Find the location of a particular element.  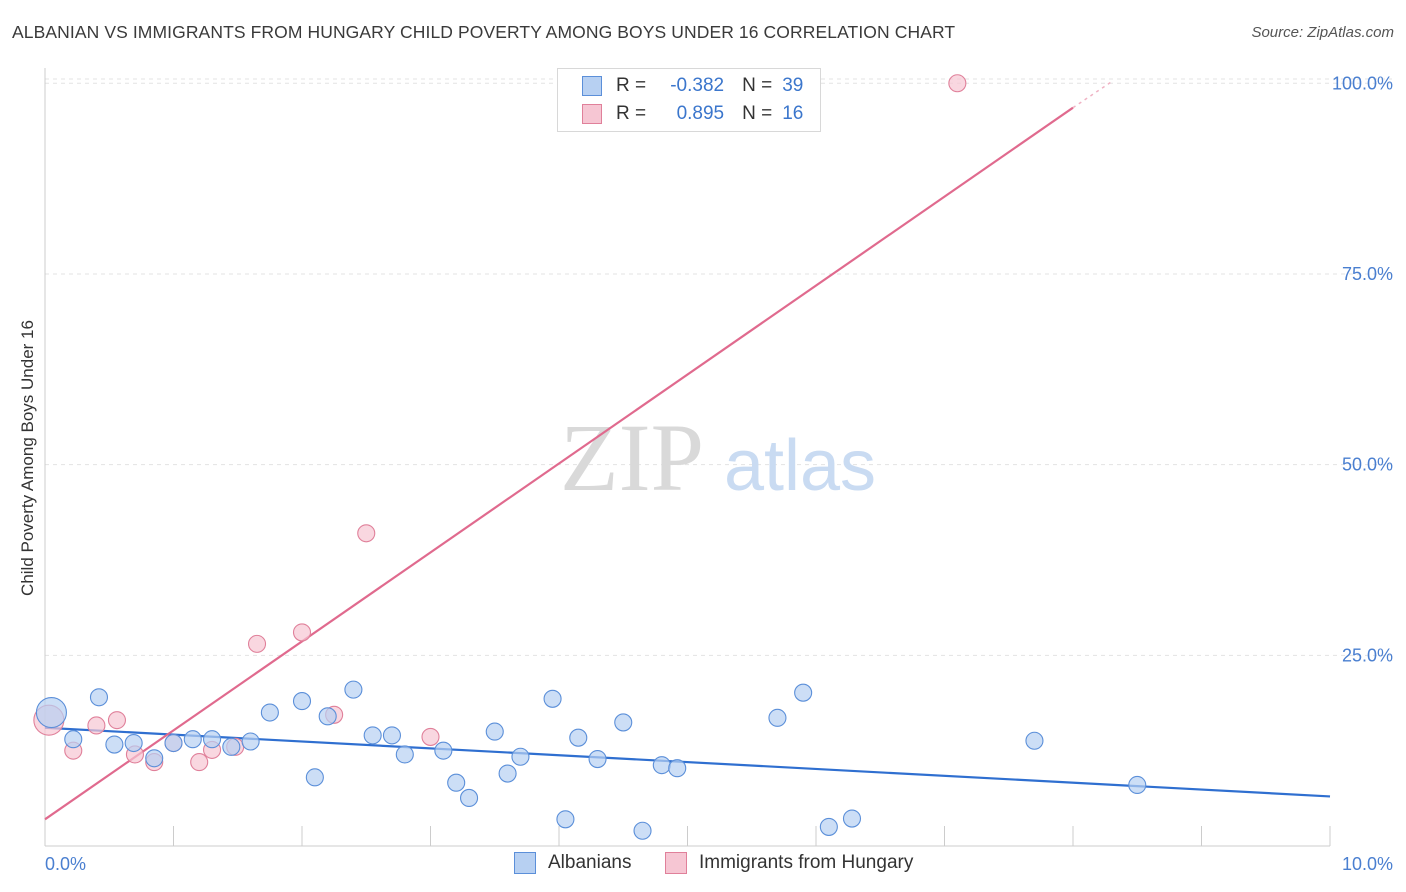

albanians-swatch is located at coordinates (592, 86).